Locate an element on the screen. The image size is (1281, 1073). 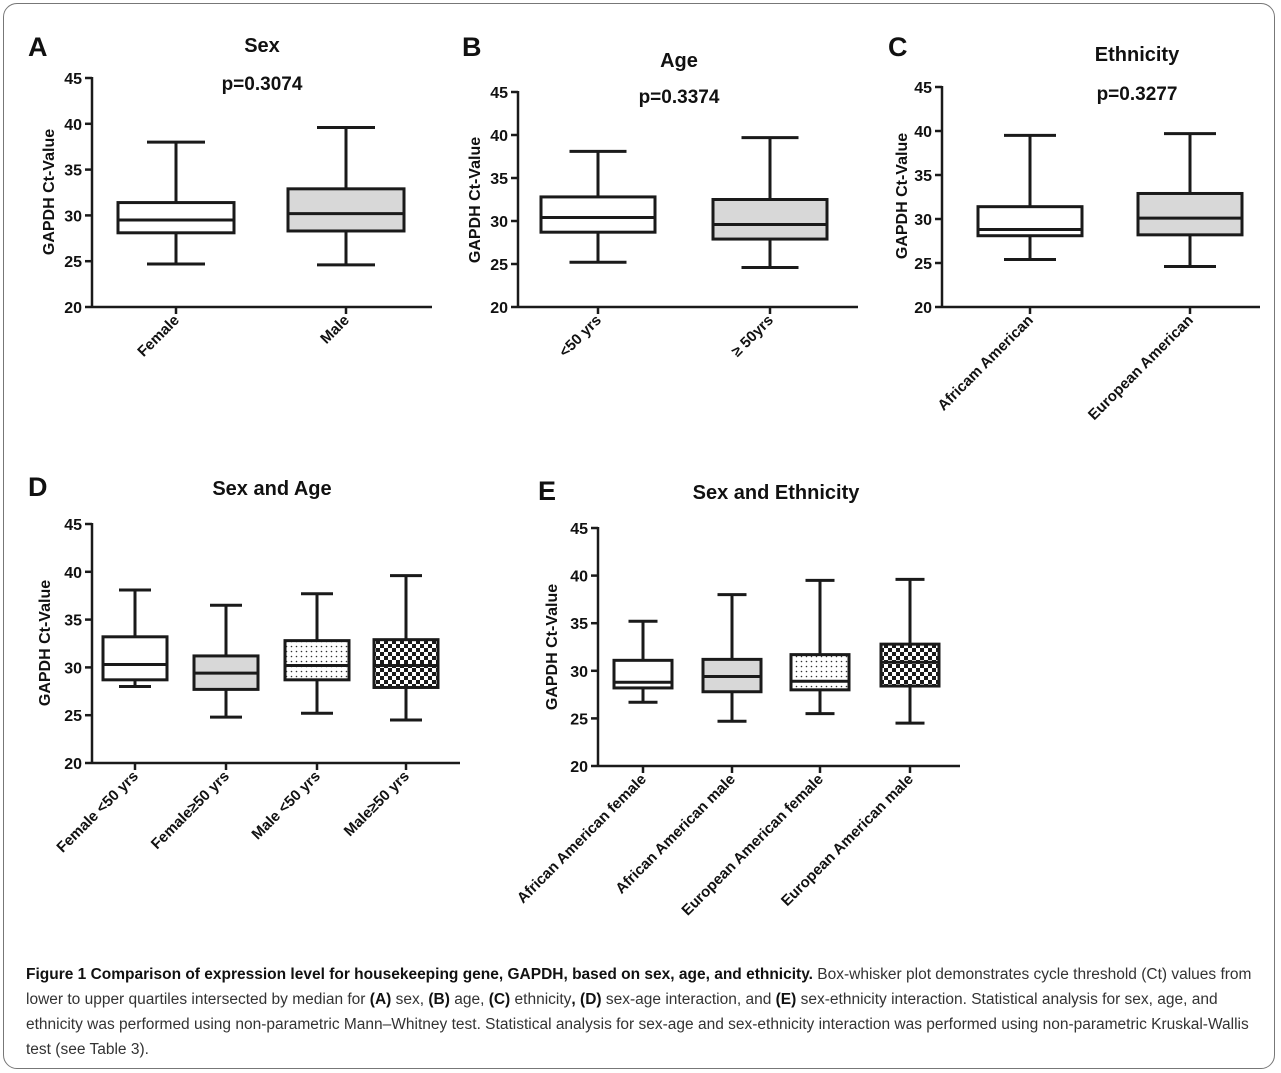
x-tick-label: Male <50 yrs is located at coordinates (285, 805).